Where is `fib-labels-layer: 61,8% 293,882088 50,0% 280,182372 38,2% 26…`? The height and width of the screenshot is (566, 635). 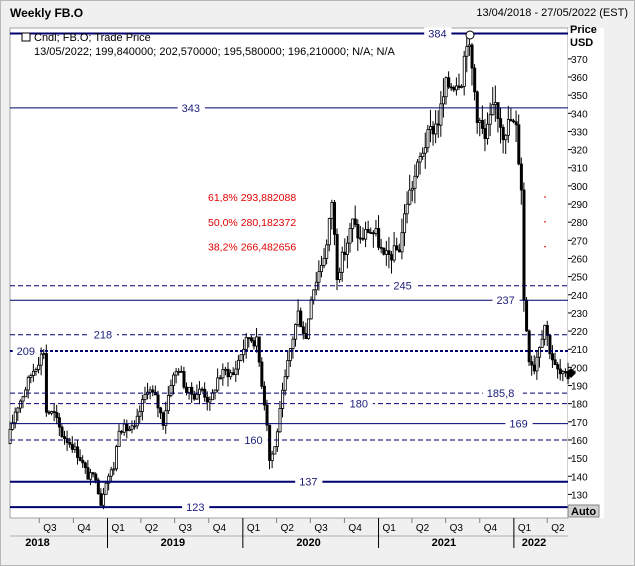
fib-labels-layer: 61,8% 293,882088 50,0% 280,182372 38,2% 26… is located at coordinates (377, 223).